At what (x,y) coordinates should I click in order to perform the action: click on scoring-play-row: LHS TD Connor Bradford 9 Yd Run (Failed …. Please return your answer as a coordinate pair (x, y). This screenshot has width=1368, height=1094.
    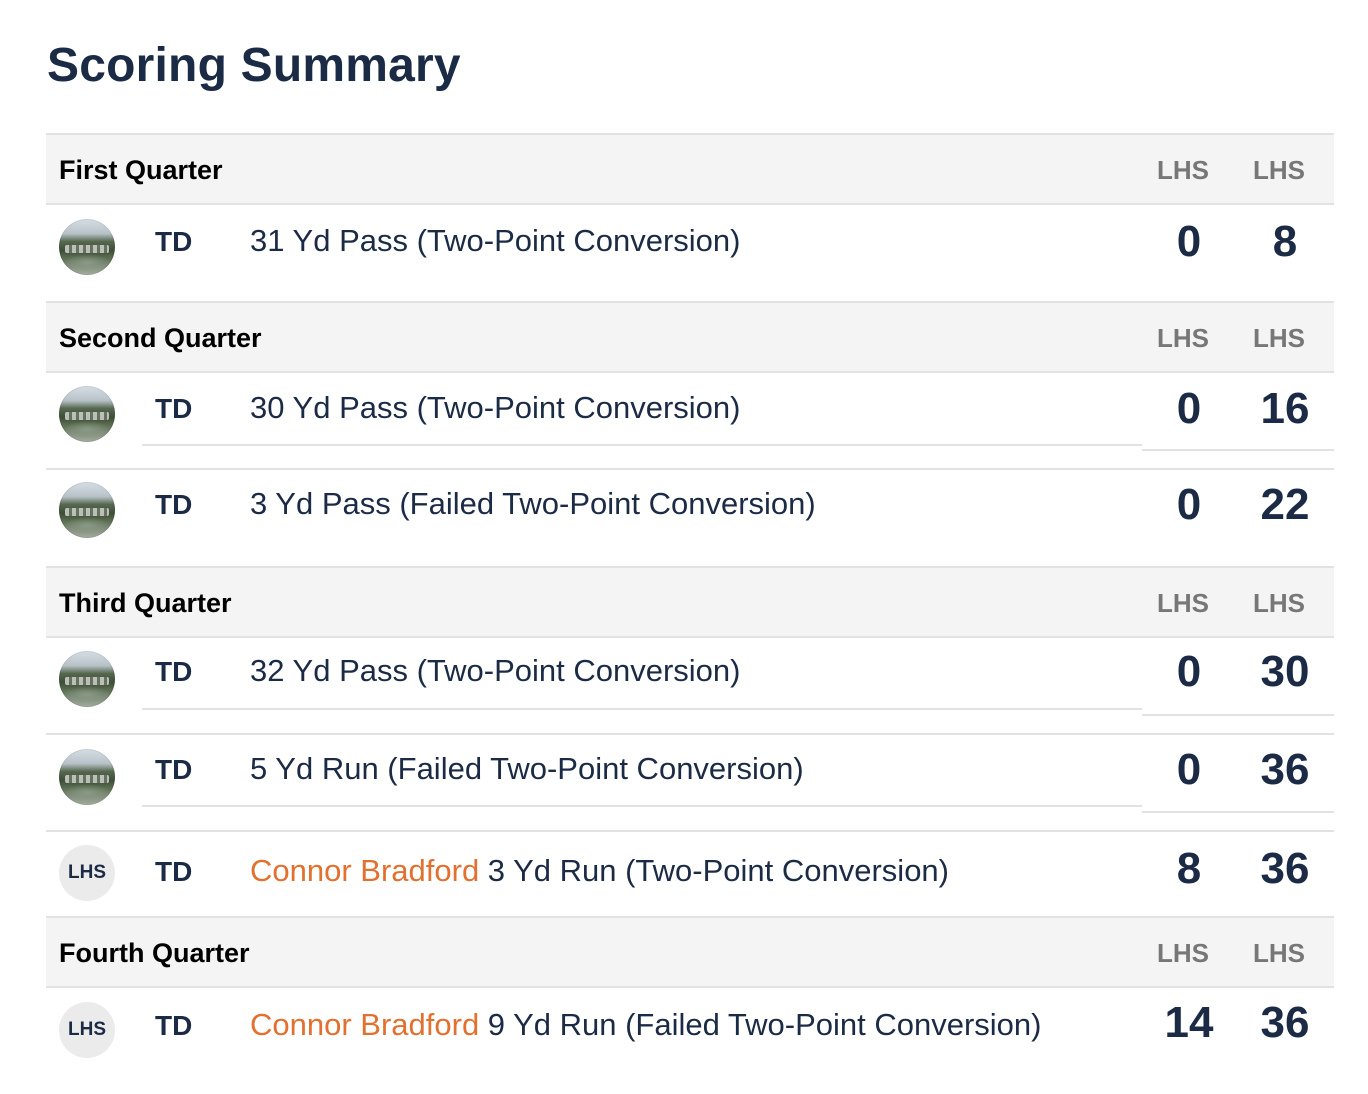
    Looking at the image, I should click on (690, 1030).